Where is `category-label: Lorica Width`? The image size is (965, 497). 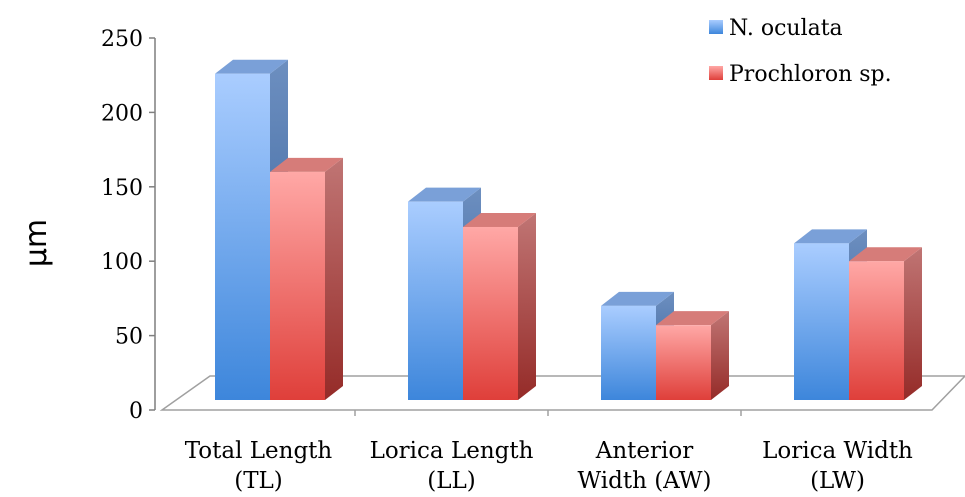
category-label: Lorica Width is located at coordinates (837, 451).